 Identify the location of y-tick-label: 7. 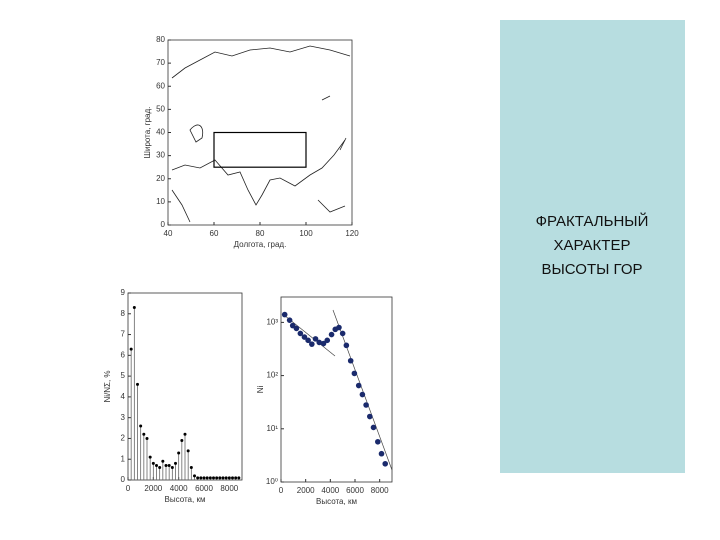
(123, 334).